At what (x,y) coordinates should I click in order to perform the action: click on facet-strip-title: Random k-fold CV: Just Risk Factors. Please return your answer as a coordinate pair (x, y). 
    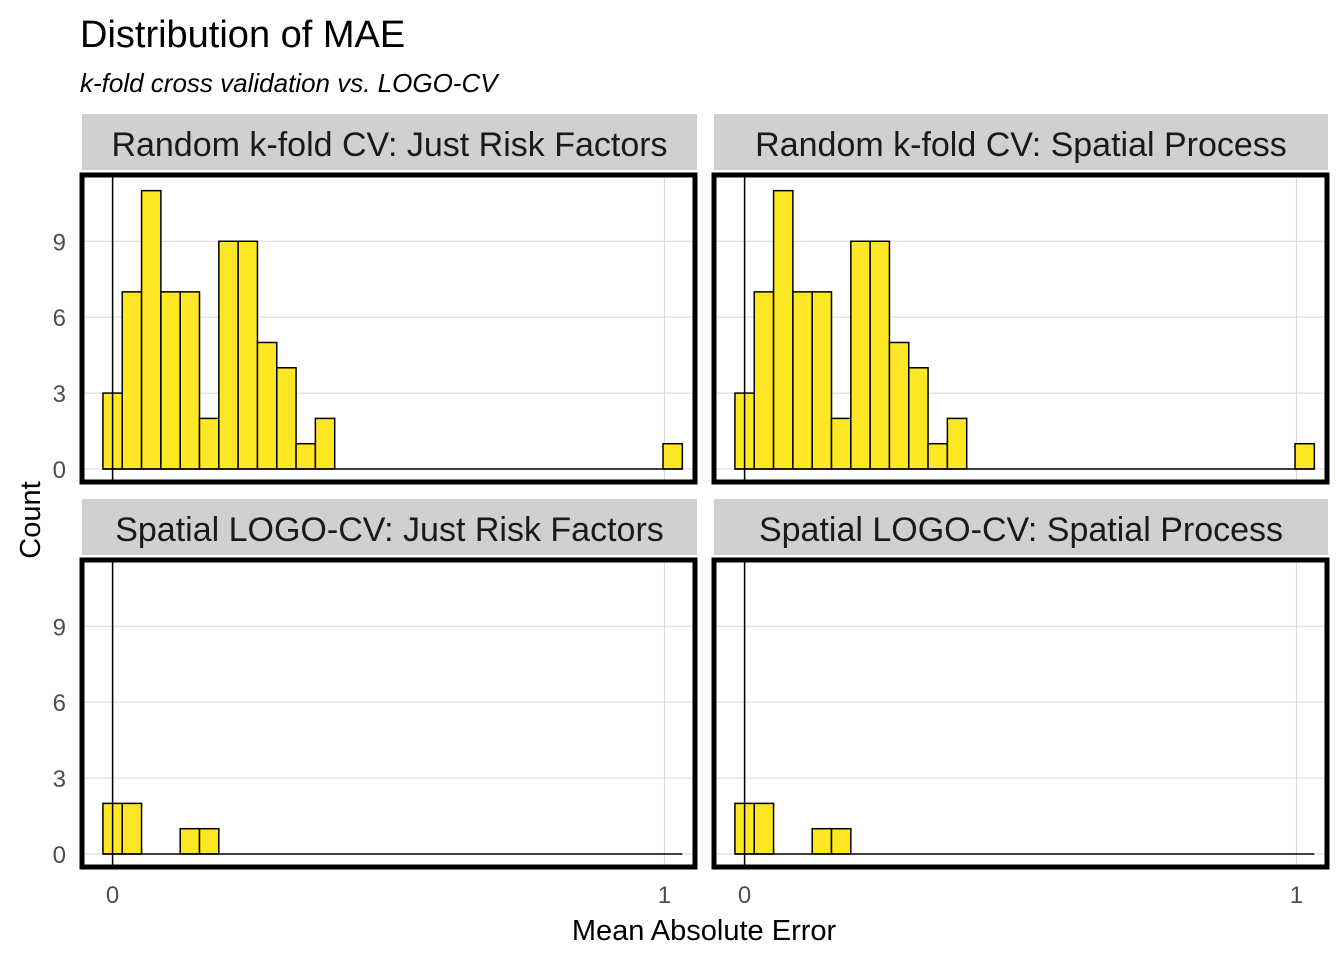
    Looking at the image, I should click on (389, 145).